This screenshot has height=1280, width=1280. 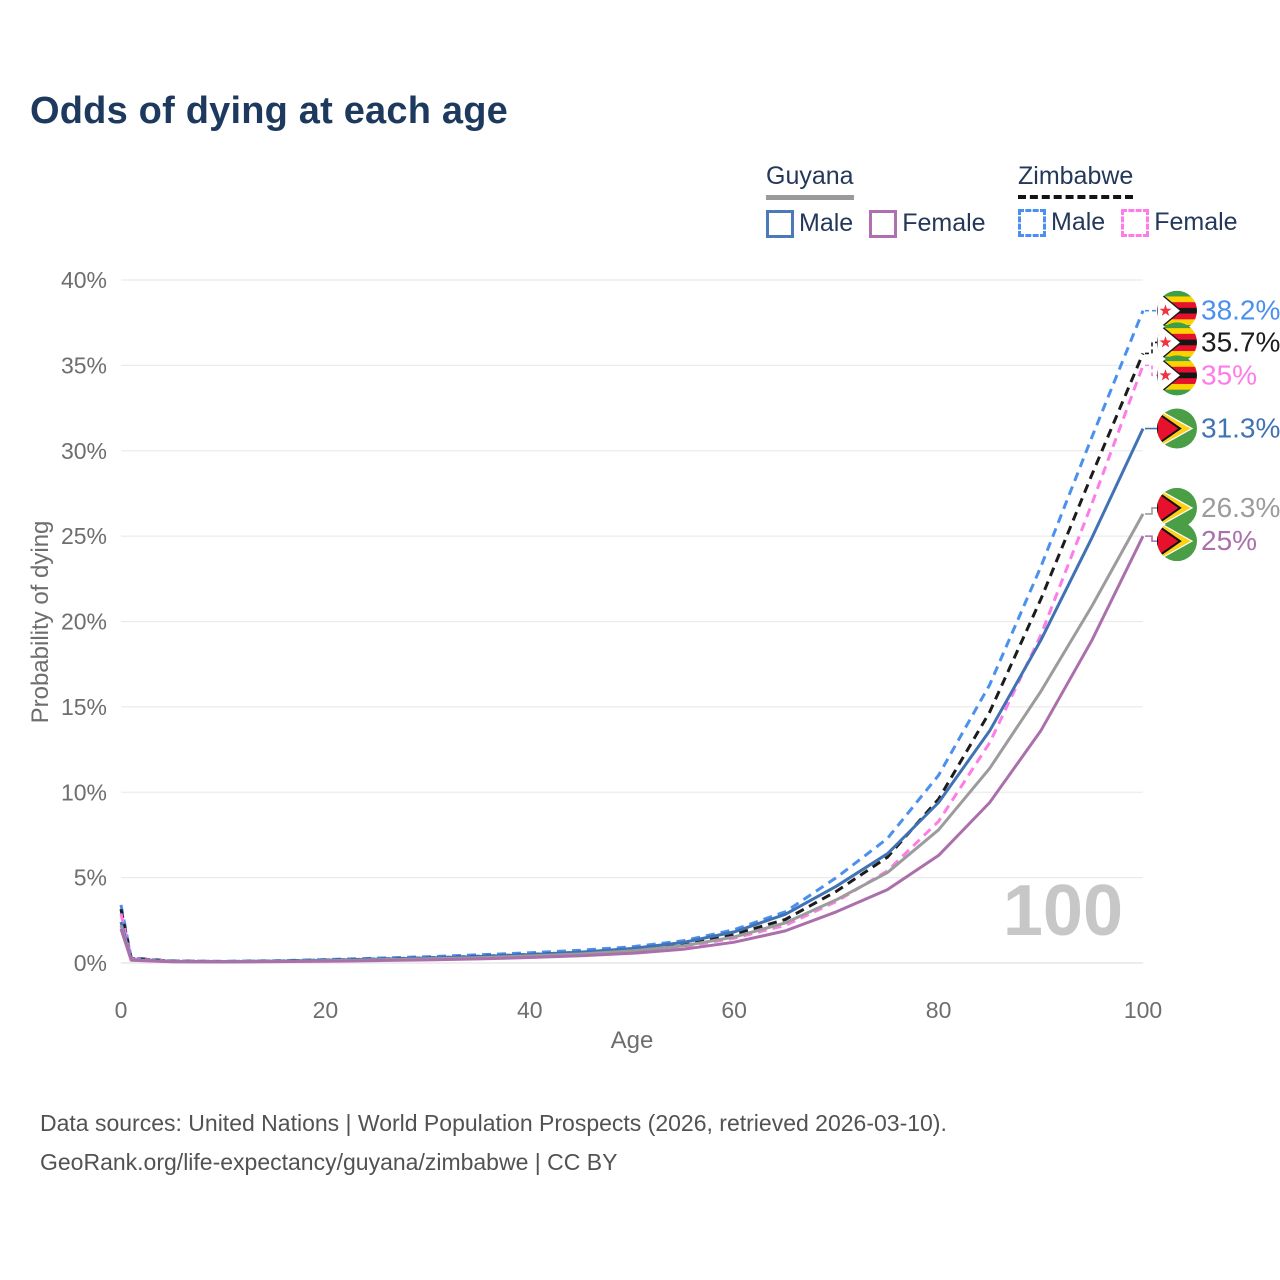 What do you see at coordinates (1229, 374) in the screenshot?
I see `end-value-label-zimbabwe-female: 35%` at bounding box center [1229, 374].